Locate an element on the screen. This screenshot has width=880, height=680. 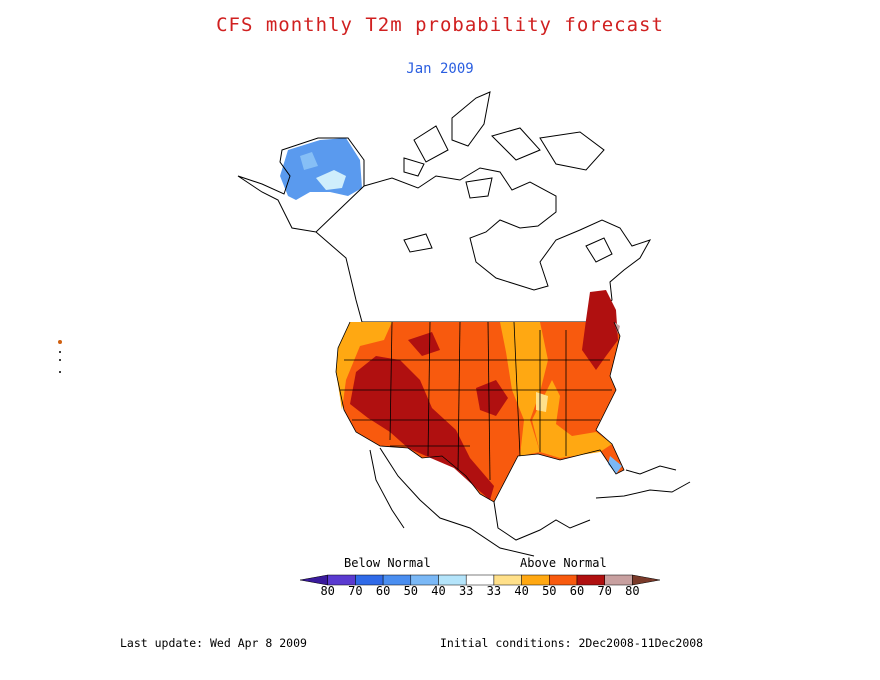
alaska-outline is located at coordinates (301, 230).